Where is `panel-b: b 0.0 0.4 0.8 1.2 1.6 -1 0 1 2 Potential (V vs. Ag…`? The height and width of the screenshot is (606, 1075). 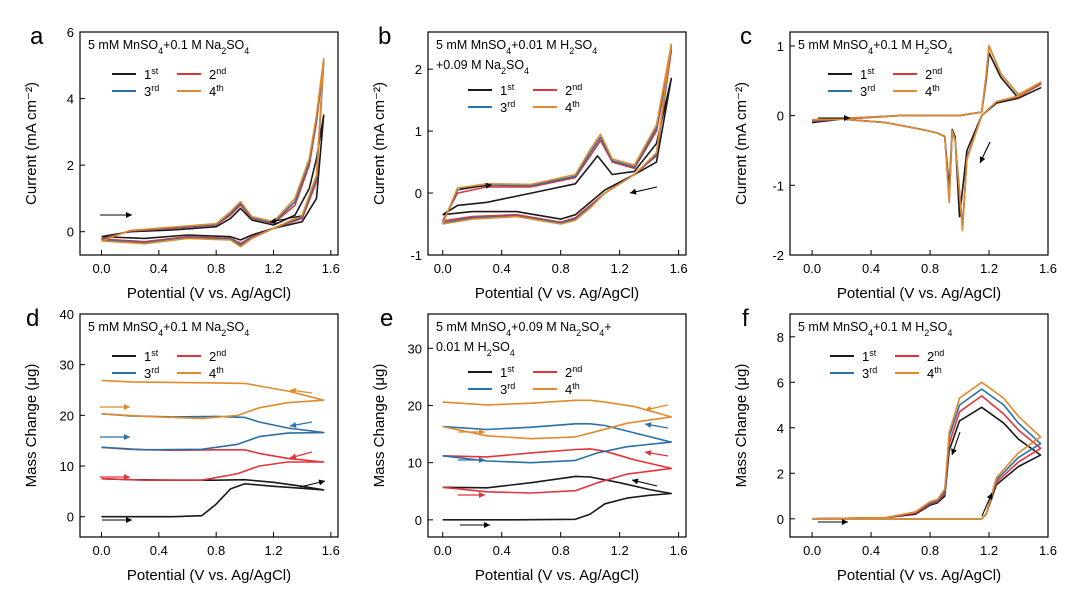
panel-b: b 0.0 0.4 0.8 1.2 1.6 -1 0 1 2 Potential (V vs. Ag… is located at coordinates (529, 162).